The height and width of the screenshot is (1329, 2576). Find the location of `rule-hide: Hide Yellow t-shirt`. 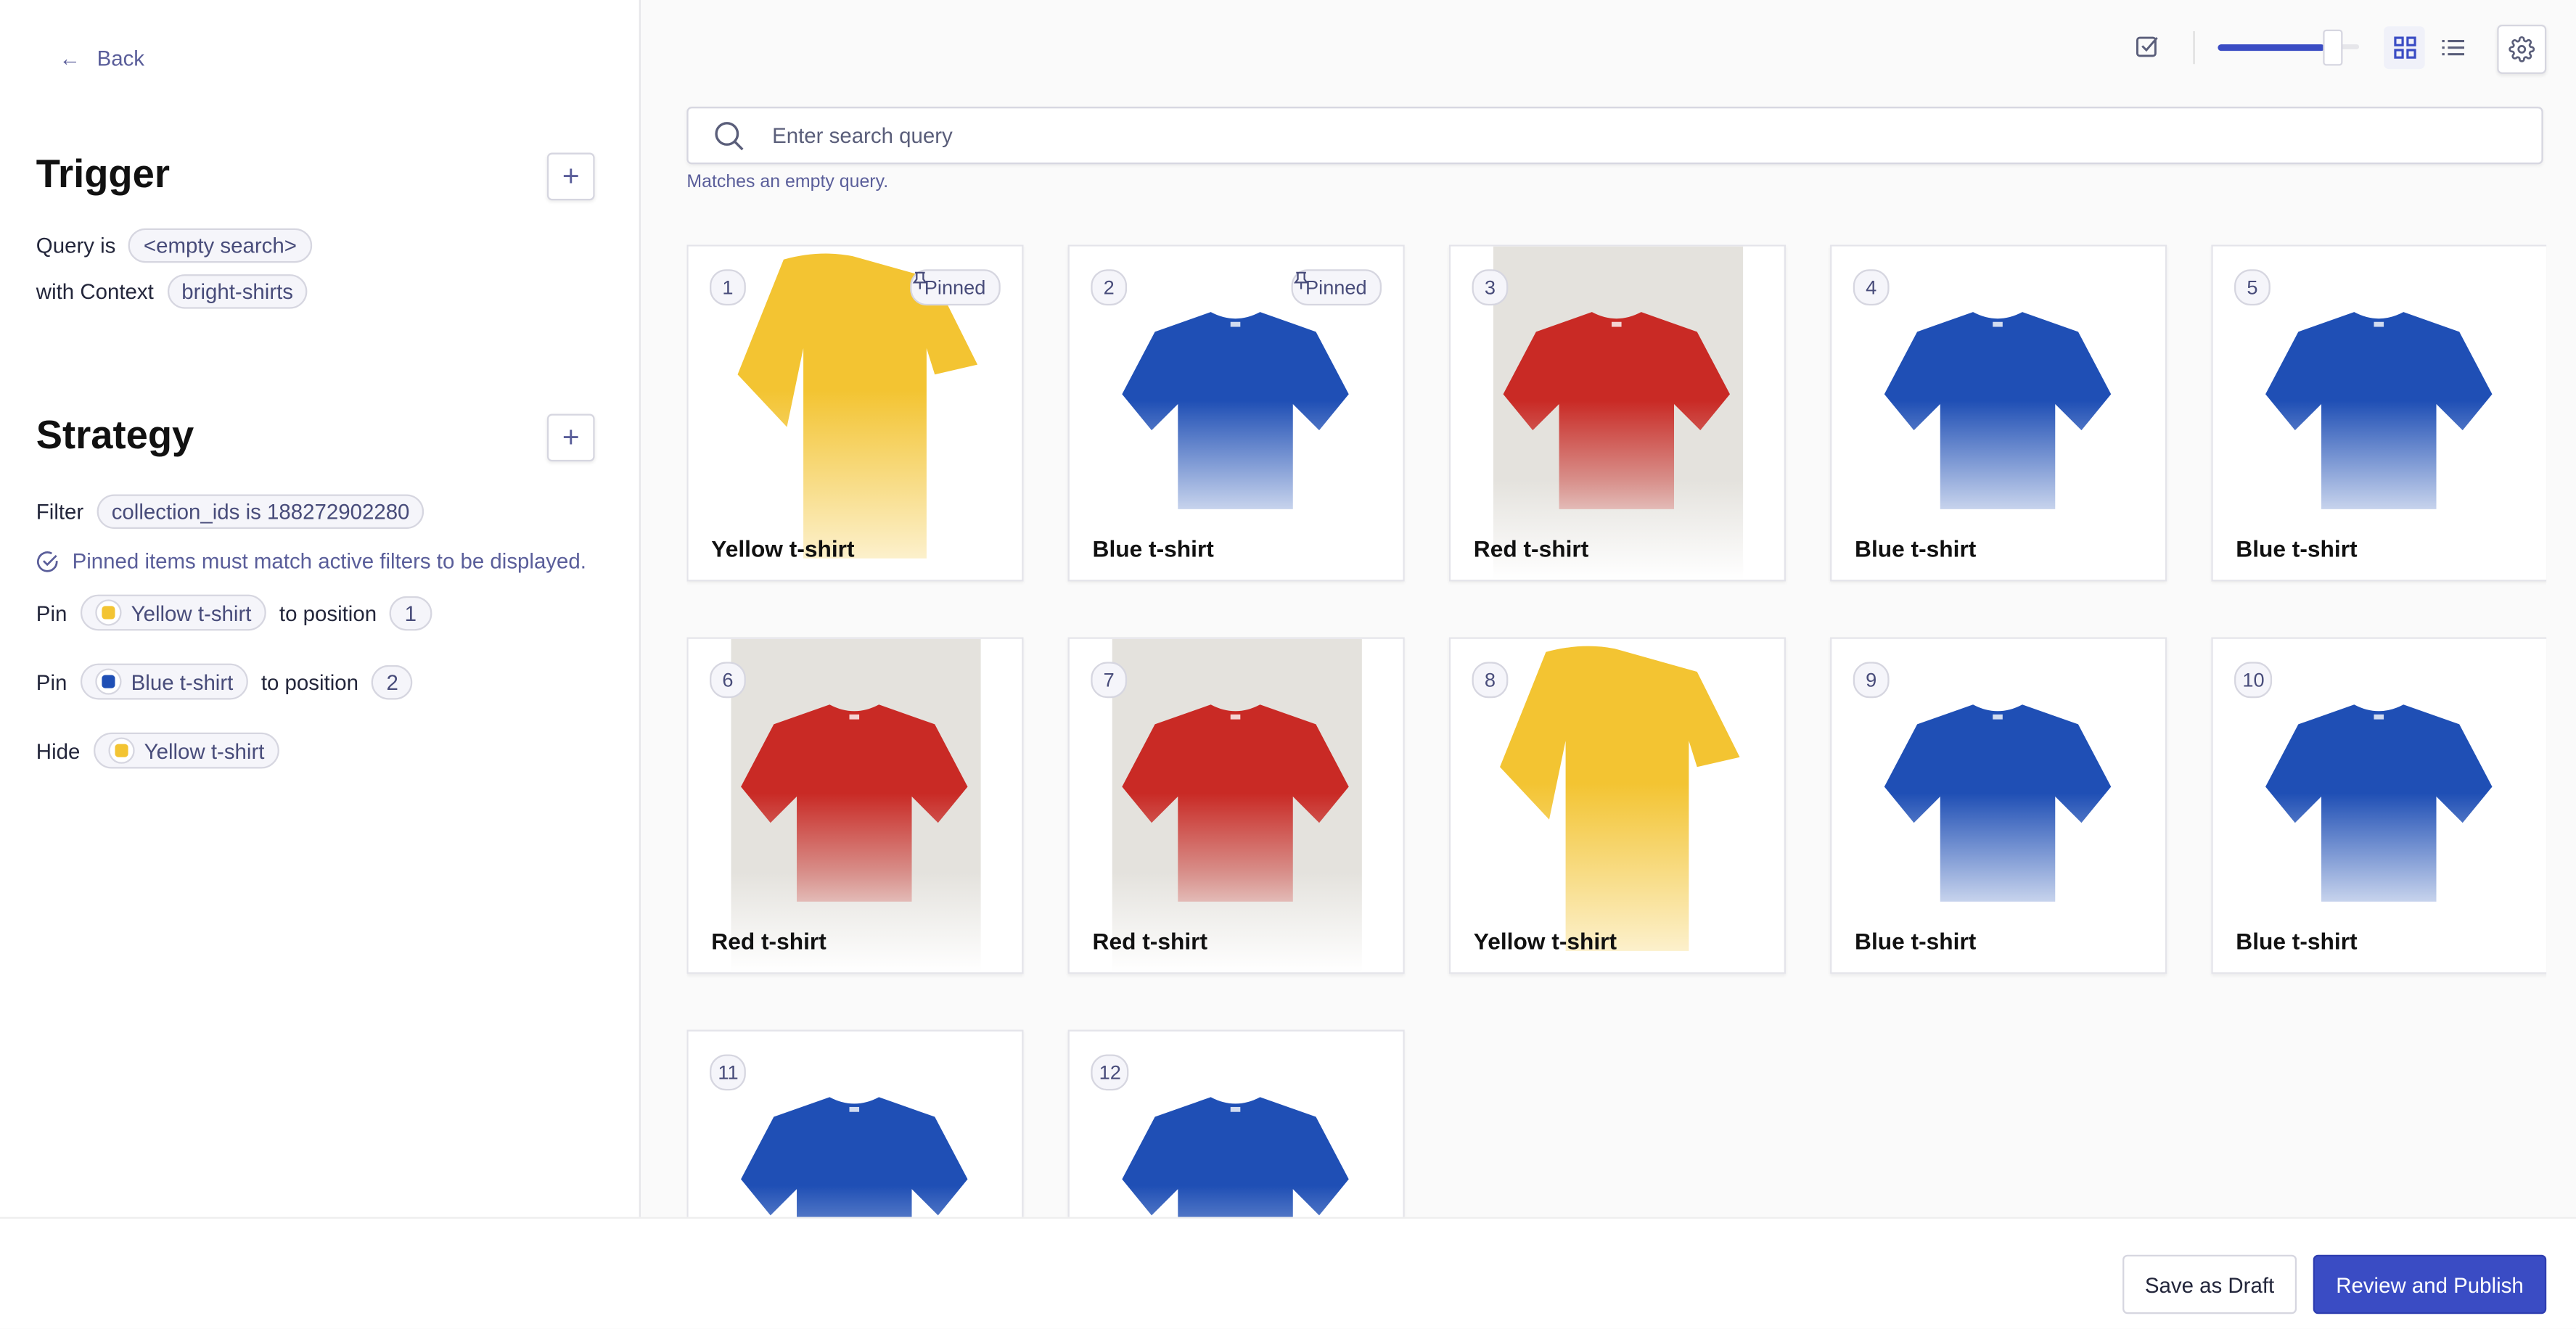

rule-hide: Hide Yellow t-shirt is located at coordinates (157, 750).